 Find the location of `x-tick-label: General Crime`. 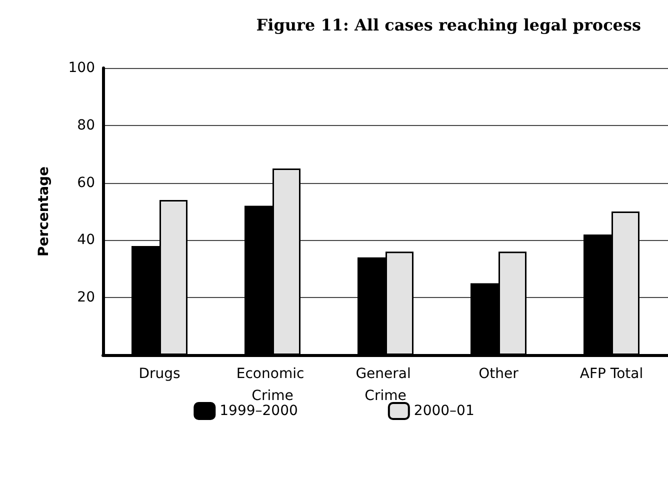

x-tick-label: General Crime is located at coordinates (386, 385).